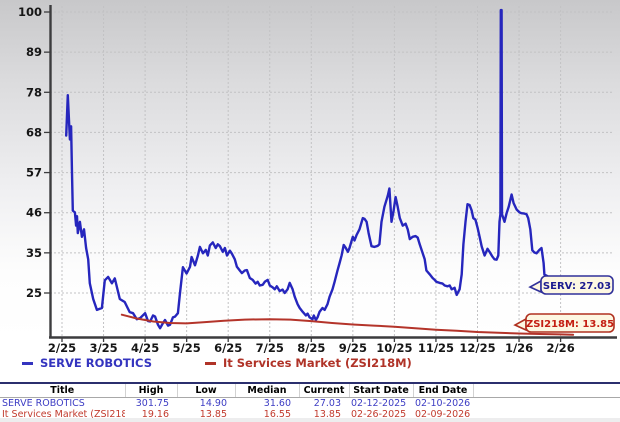 The image size is (620, 422). I want to click on column-header-high: High, so click(151, 390).